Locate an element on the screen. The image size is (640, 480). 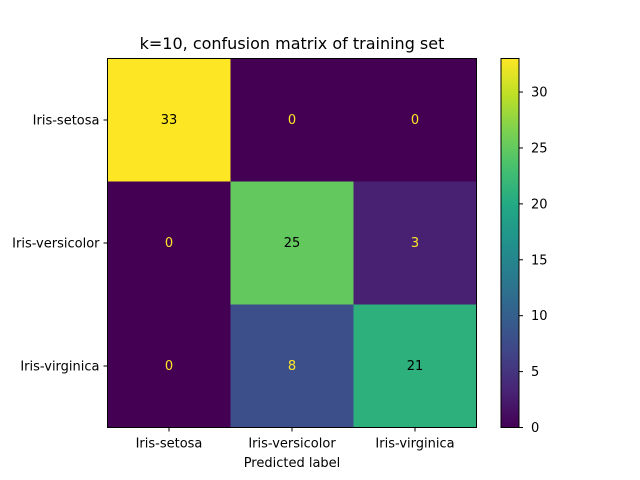
colorbar-tick-label: 15 is located at coordinates (539, 260).